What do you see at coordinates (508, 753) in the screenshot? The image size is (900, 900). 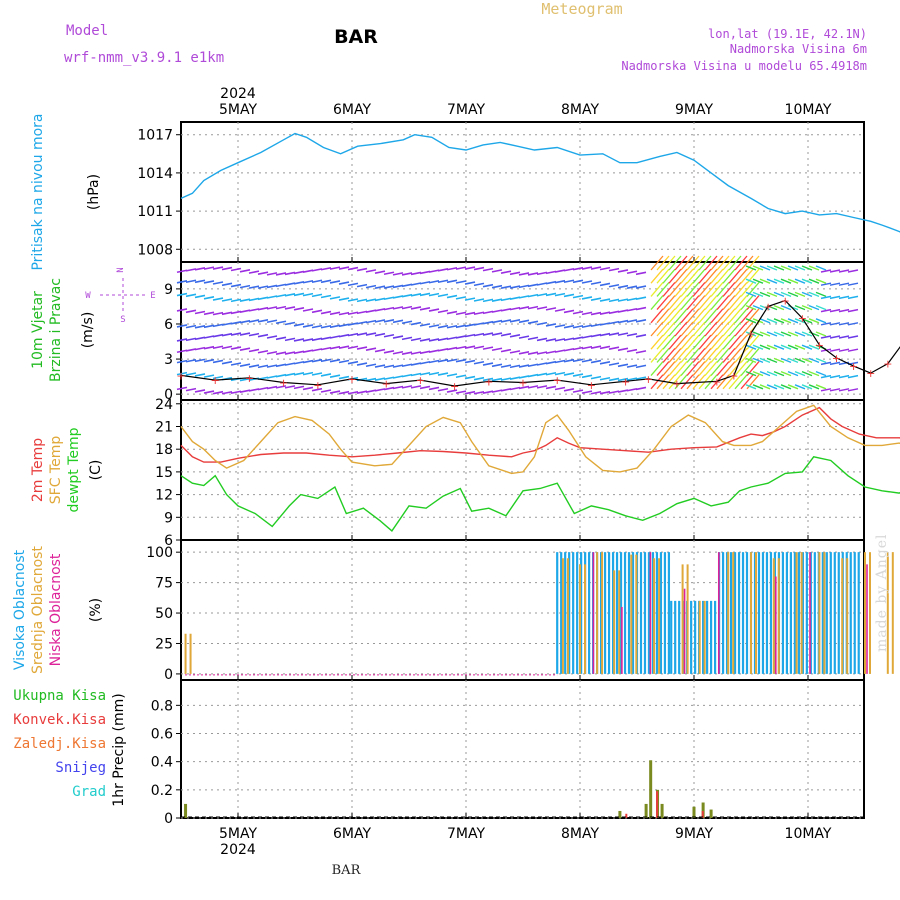 I see `panel-precip: 0 0.2 0.4 0.6 0.8` at bounding box center [508, 753].